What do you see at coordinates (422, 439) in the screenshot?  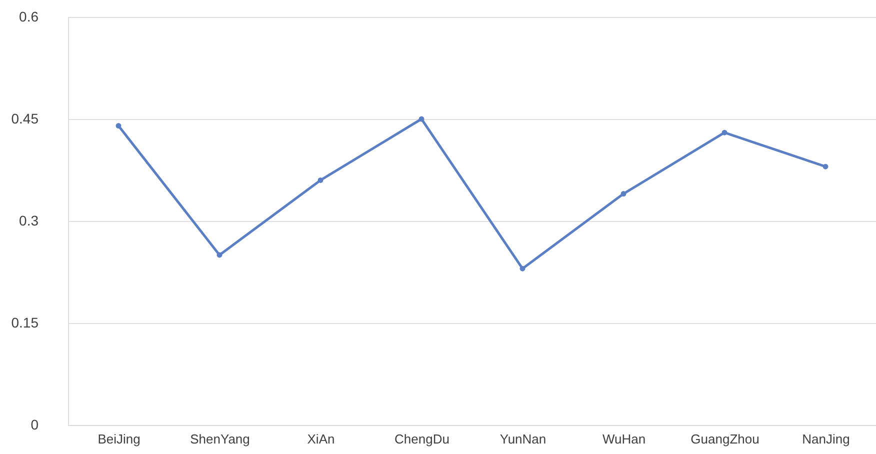 I see `x-tick-label: ChengDu` at bounding box center [422, 439].